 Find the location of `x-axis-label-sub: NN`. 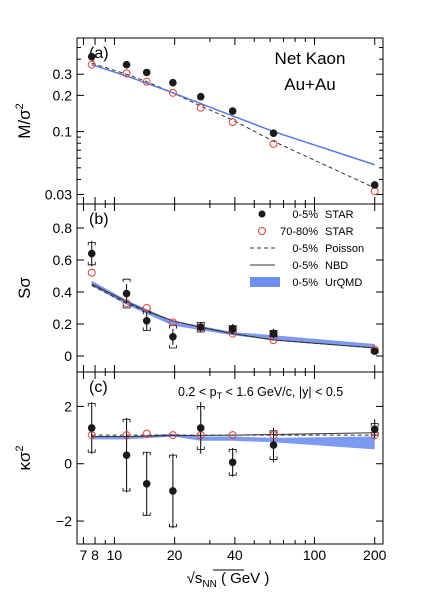

x-axis-label-sub: NN is located at coordinates (209, 584).